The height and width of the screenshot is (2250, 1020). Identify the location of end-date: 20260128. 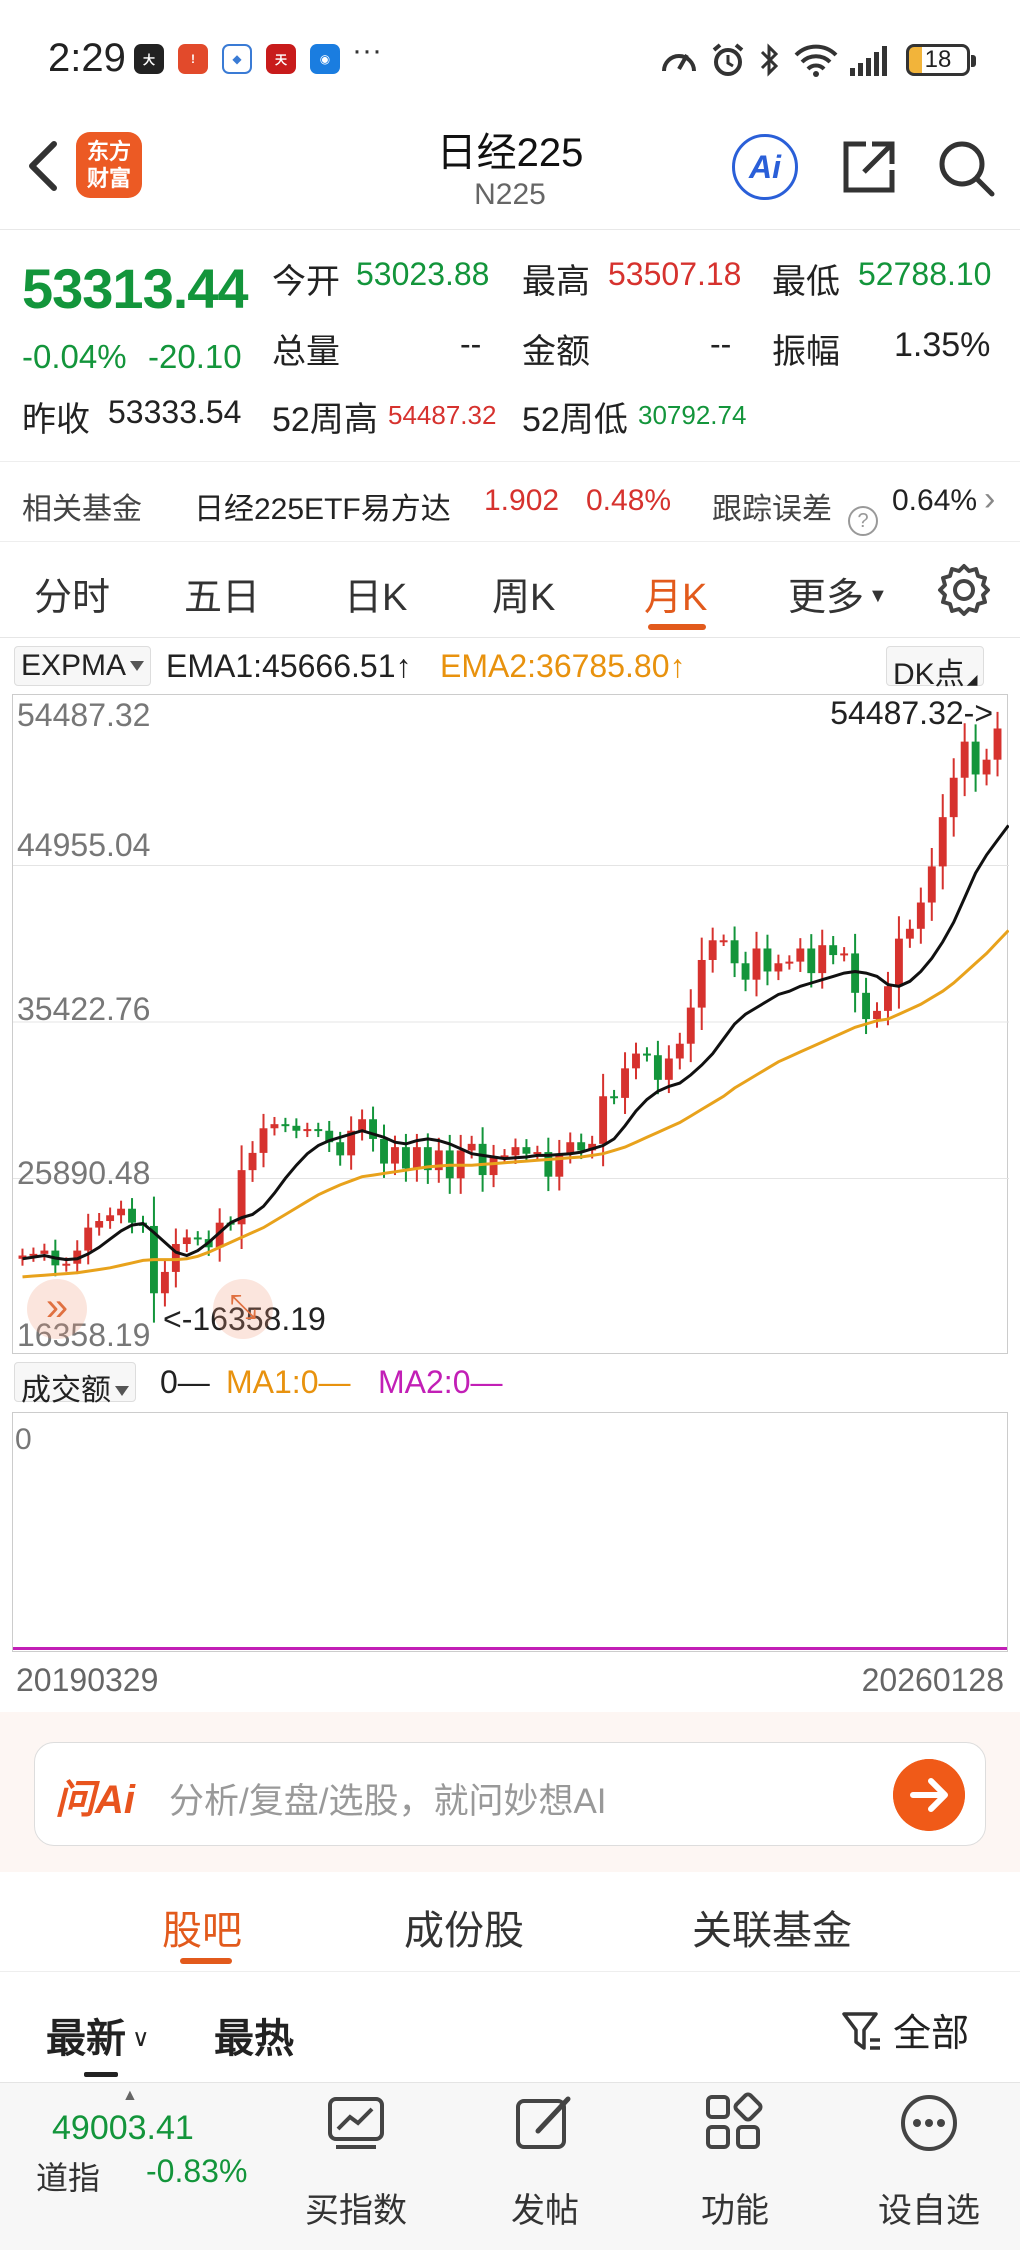
(932, 1680).